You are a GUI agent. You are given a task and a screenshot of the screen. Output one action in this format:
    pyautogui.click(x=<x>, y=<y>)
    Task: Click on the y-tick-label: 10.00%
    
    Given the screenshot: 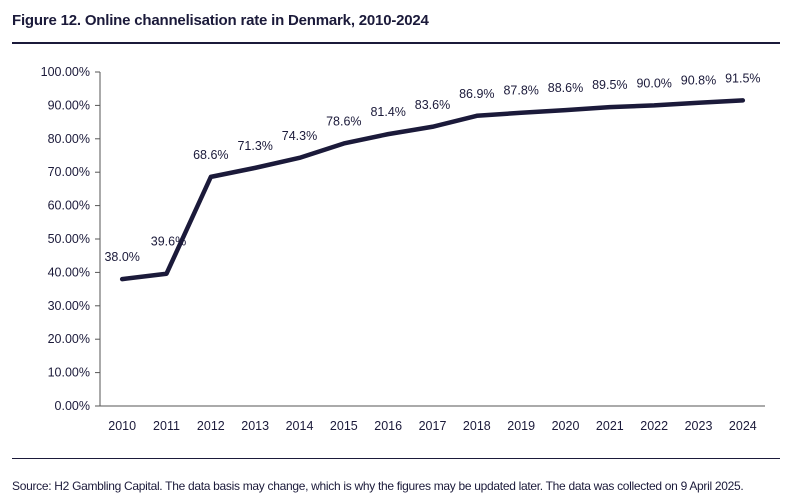 What is the action you would take?
    pyautogui.click(x=69, y=373)
    